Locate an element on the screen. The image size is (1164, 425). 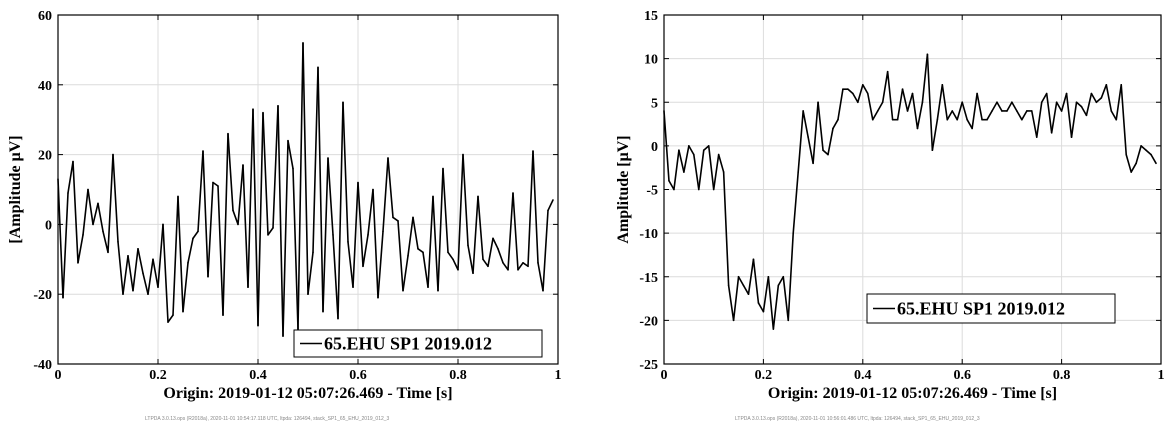
x-tick-label: 0.2 is located at coordinates (764, 375).